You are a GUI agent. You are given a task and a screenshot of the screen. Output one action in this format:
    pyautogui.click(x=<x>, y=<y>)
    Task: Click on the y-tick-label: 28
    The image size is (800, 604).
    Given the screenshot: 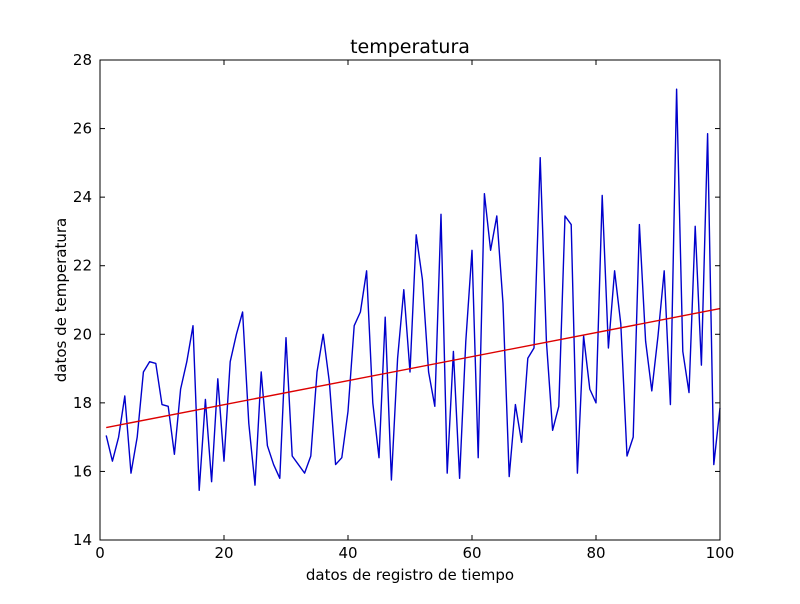 What is the action you would take?
    pyautogui.click(x=82, y=60)
    